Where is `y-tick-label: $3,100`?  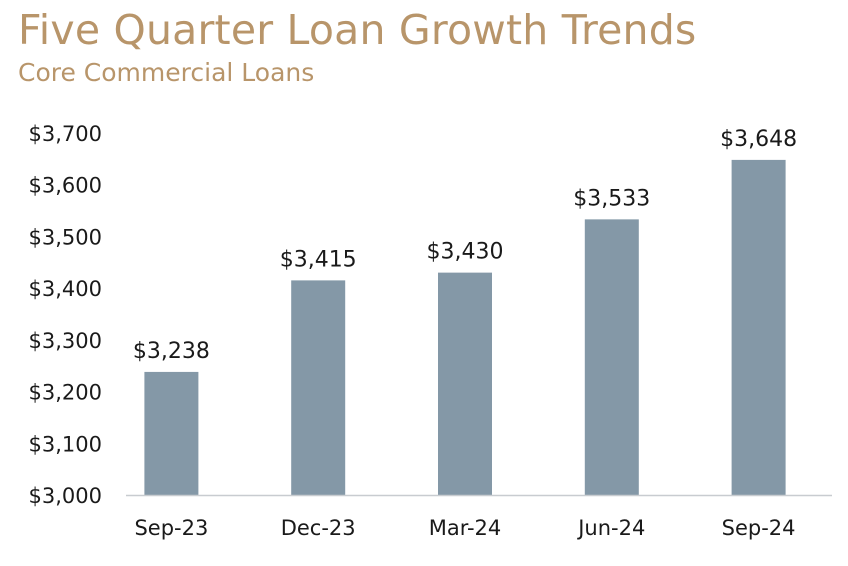
y-tick-label: $3,100 is located at coordinates (65, 444).